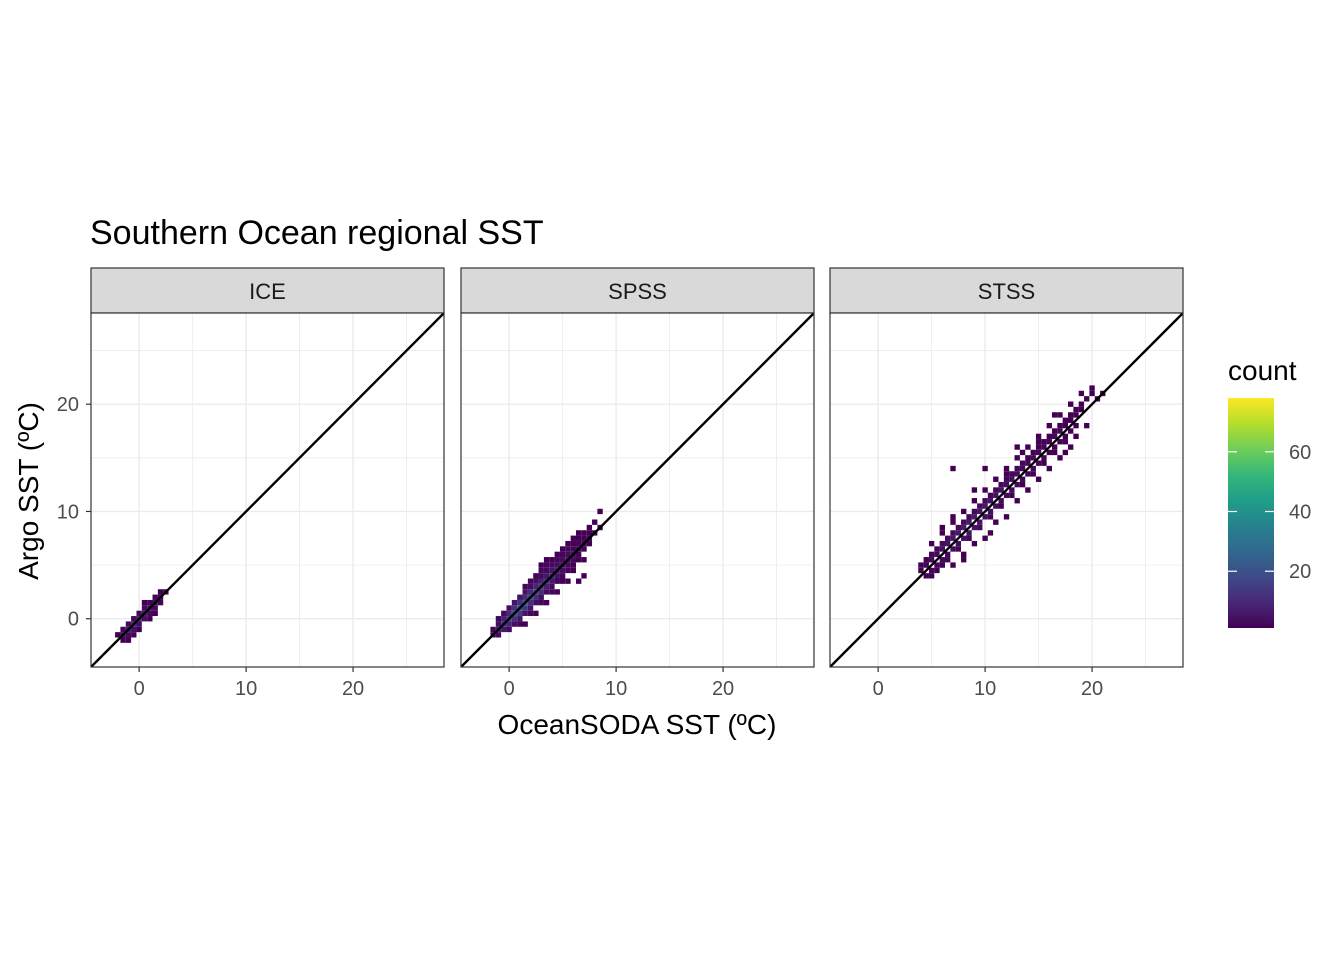 The height and width of the screenshot is (960, 1344). I want to click on x-tick-label: 20, so click(723, 689).